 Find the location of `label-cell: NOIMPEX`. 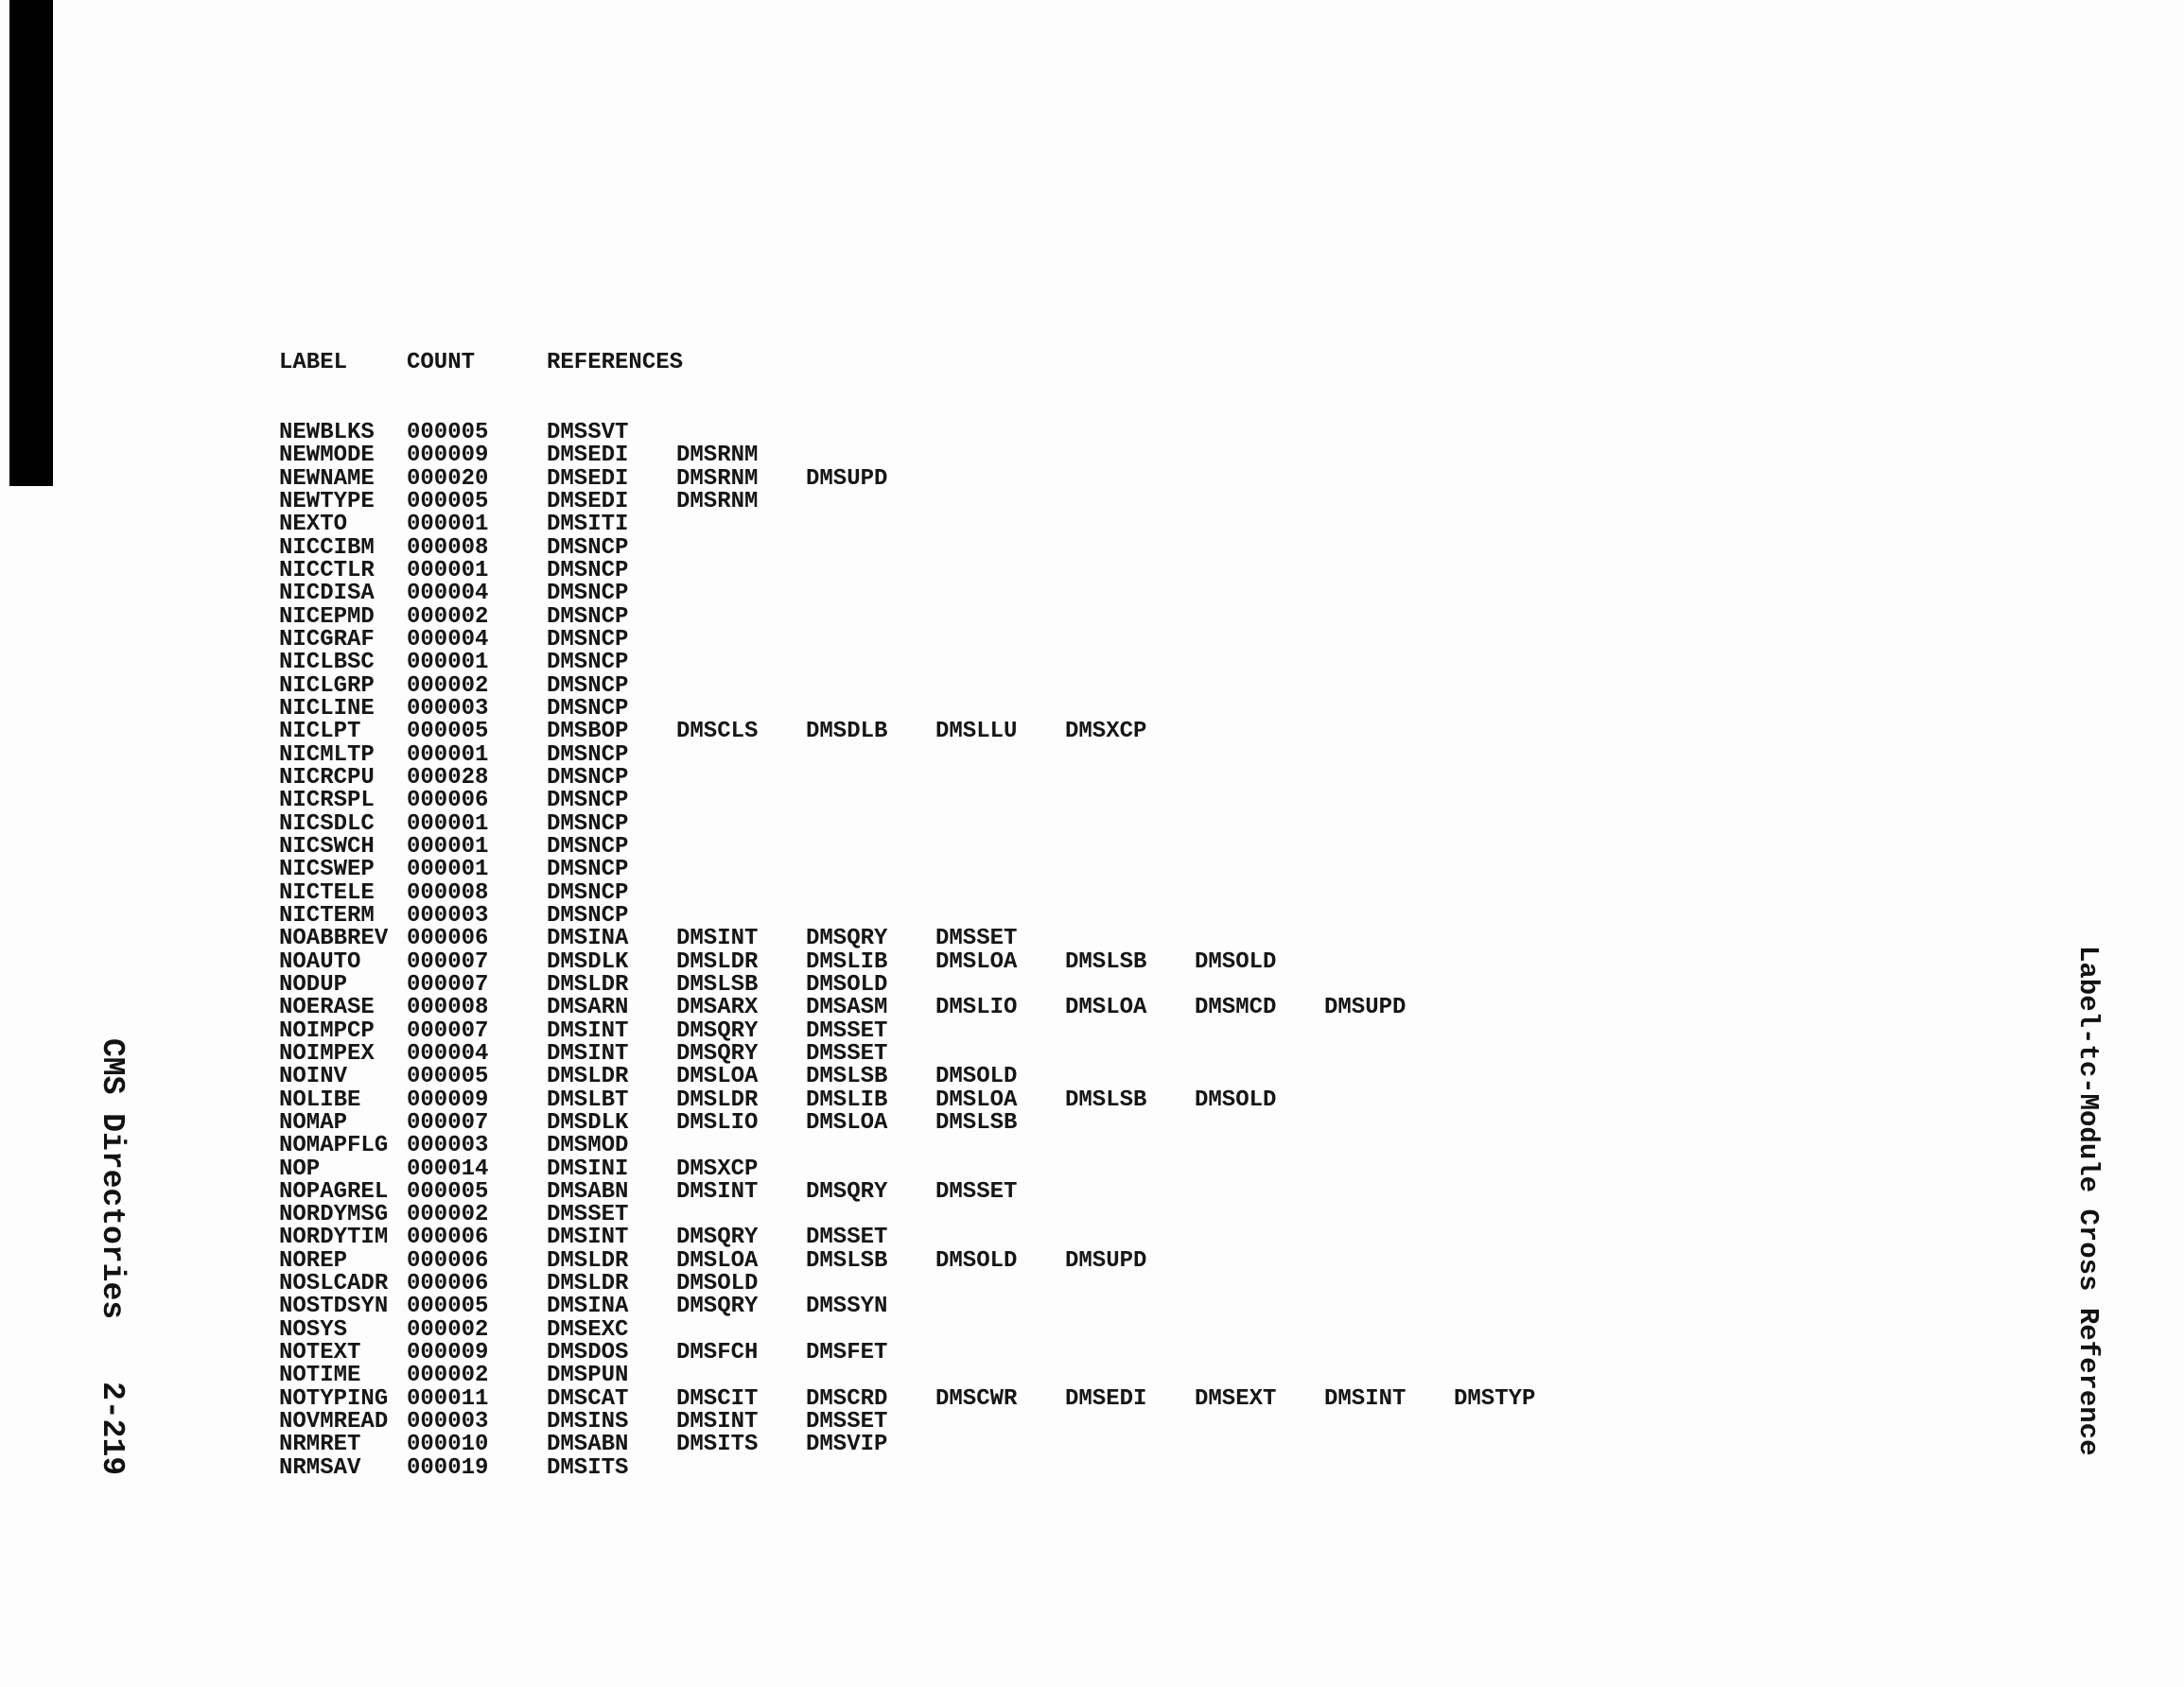

label-cell: NOIMPEX is located at coordinates (327, 1053).